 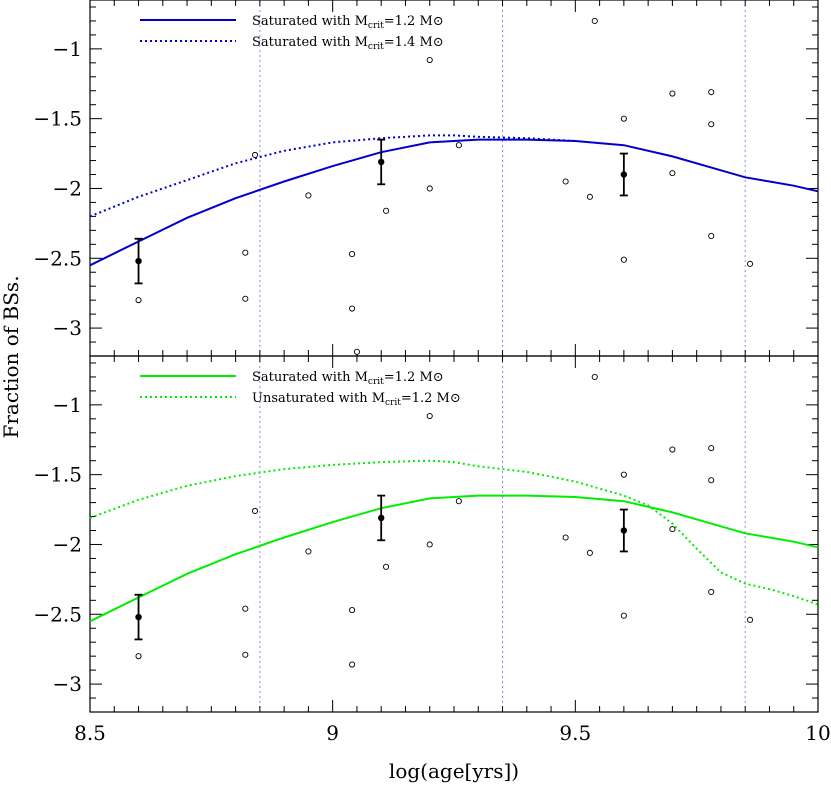 What do you see at coordinates (575, 733) in the screenshot?
I see `x-tick-label: 9.5` at bounding box center [575, 733].